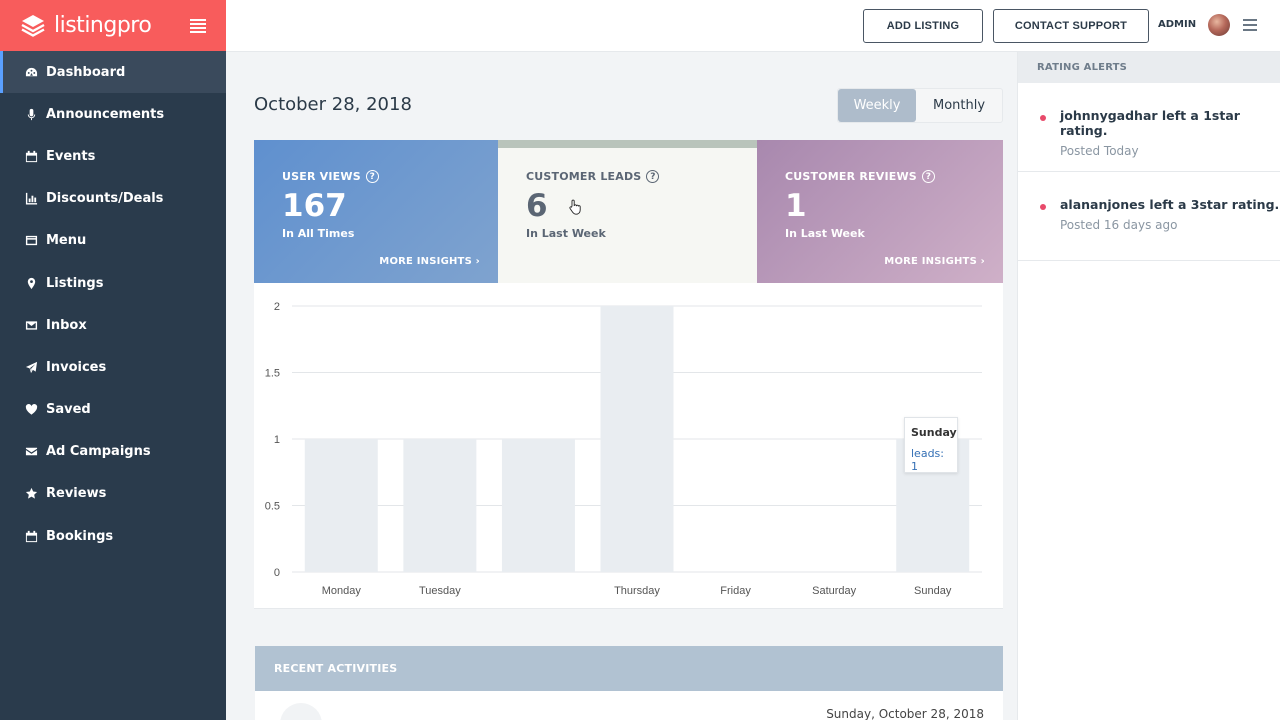 Image resolution: width=1280 pixels, height=720 pixels. Describe the element at coordinates (637, 591) in the screenshot. I see `x-tick-label: Thursday` at that location.